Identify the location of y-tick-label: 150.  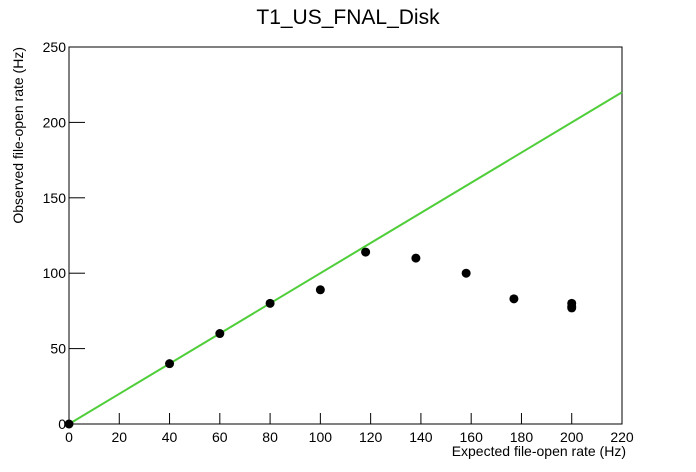
(55, 198).